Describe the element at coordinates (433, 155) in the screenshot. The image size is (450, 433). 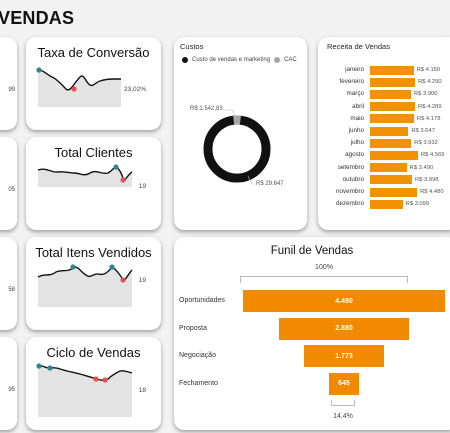
I see `receita-value-label: R$ 4.569` at that location.